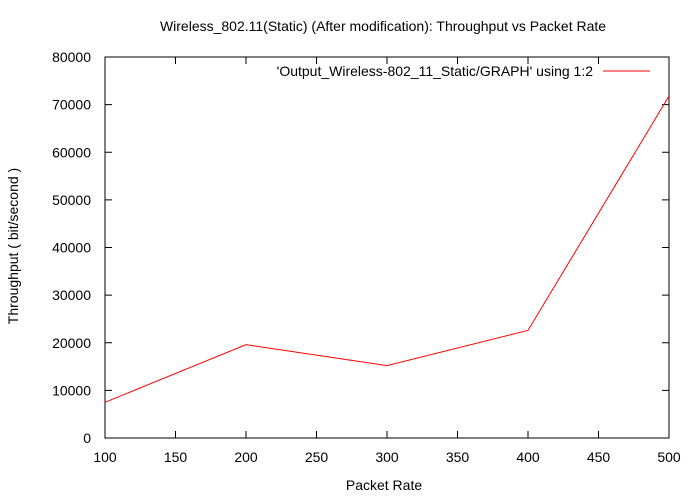 Image resolution: width=700 pixels, height=500 pixels. Describe the element at coordinates (71, 343) in the screenshot. I see `y-tick-label: 20000` at that location.